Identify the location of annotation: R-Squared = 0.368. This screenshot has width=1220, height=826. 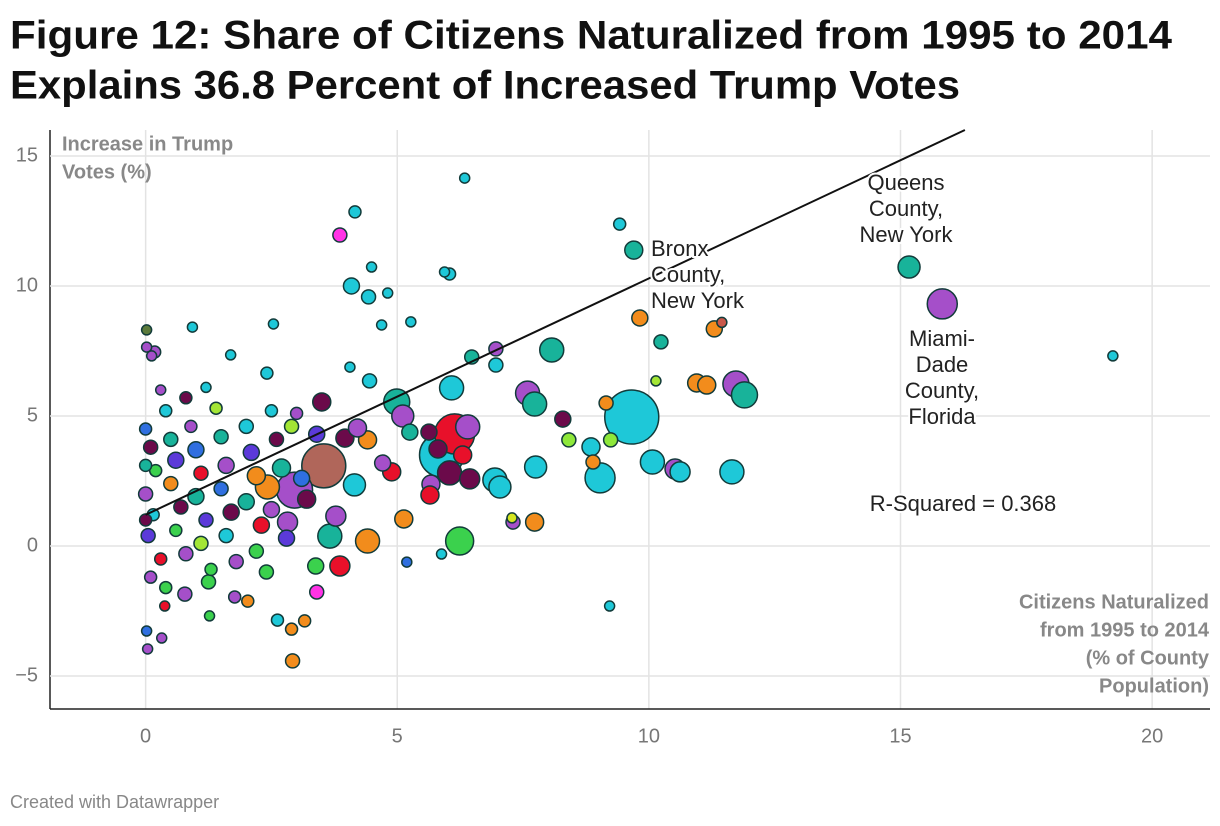
(963, 503).